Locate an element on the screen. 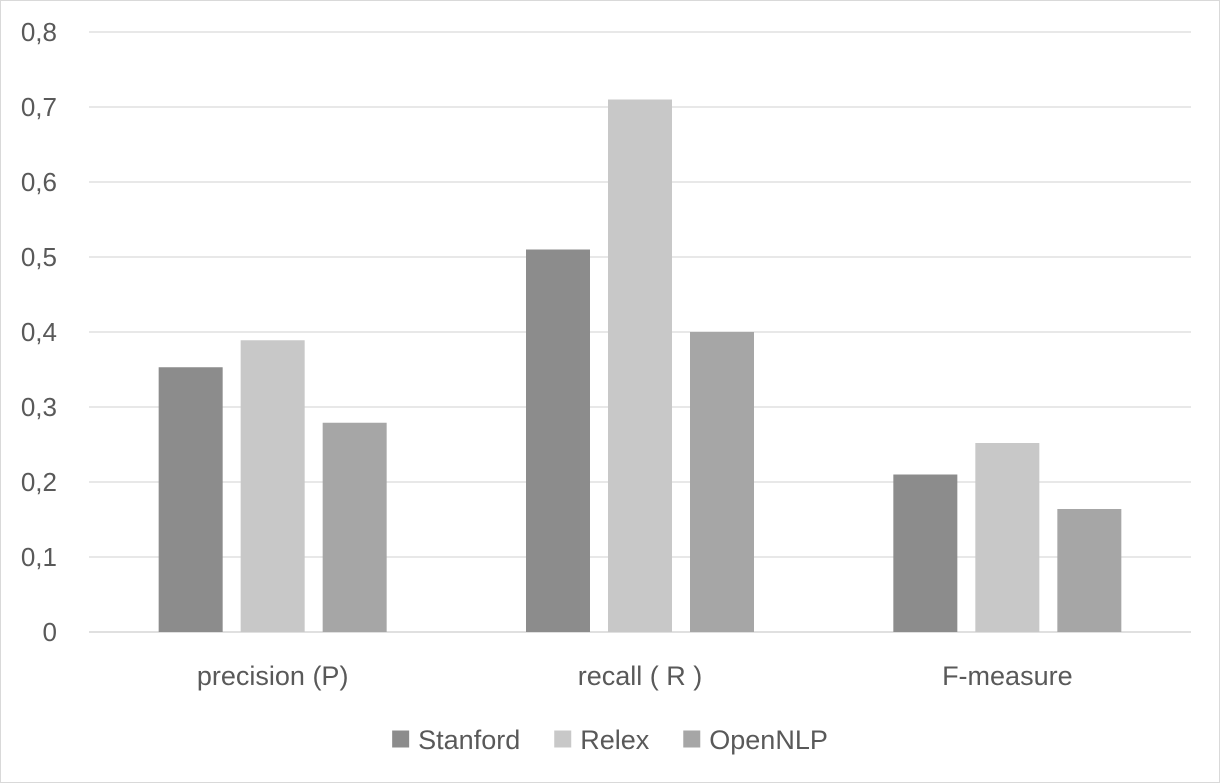  legend-swatch-relex is located at coordinates (563, 739).